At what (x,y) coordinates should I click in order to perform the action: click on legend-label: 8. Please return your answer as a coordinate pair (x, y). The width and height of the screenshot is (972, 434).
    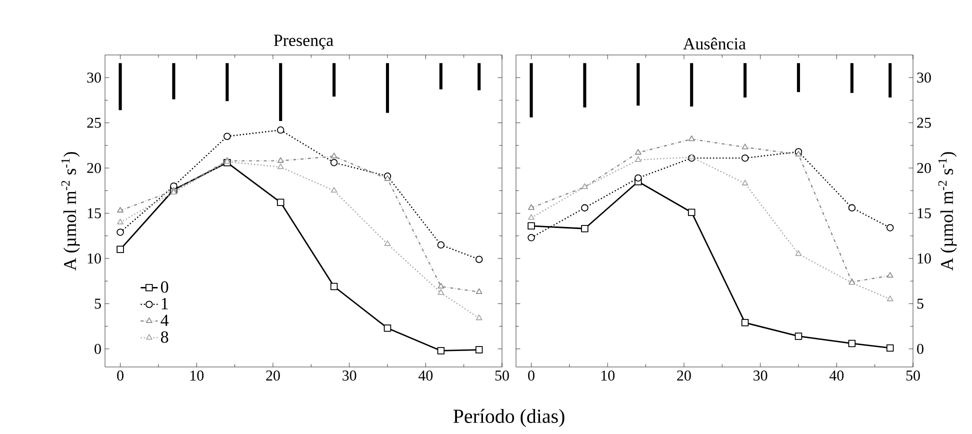
    Looking at the image, I should click on (164, 337).